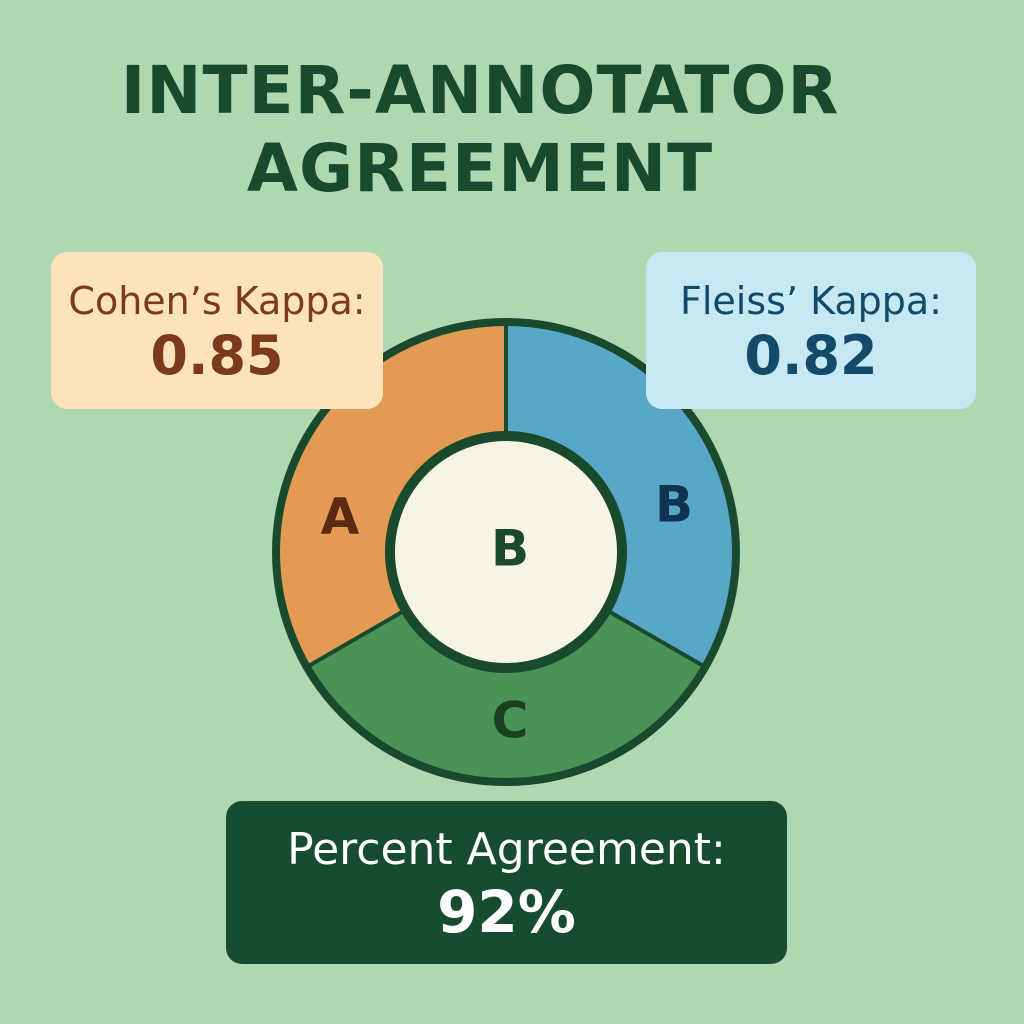 The height and width of the screenshot is (1024, 1024). Describe the element at coordinates (354, 639) in the screenshot. I see `divider-left` at that location.